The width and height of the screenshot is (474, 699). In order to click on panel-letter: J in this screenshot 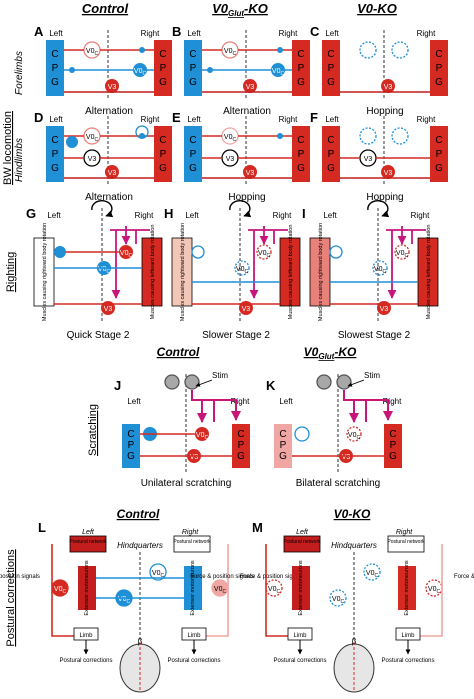, I will do `click(117, 385)`.